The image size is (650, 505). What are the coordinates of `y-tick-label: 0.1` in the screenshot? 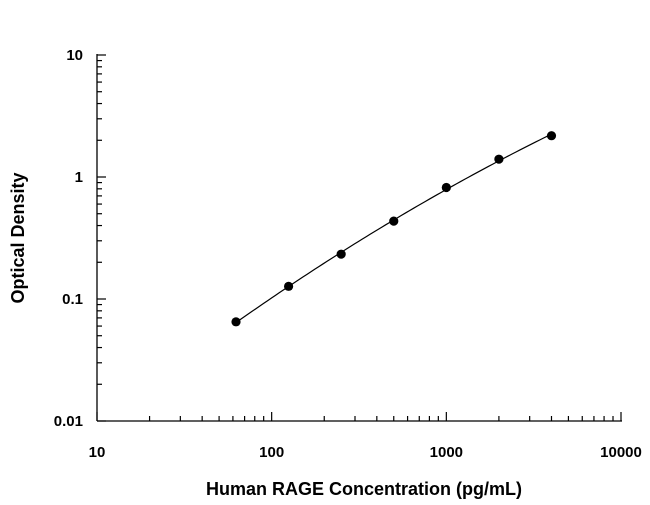 It's located at (72, 299).